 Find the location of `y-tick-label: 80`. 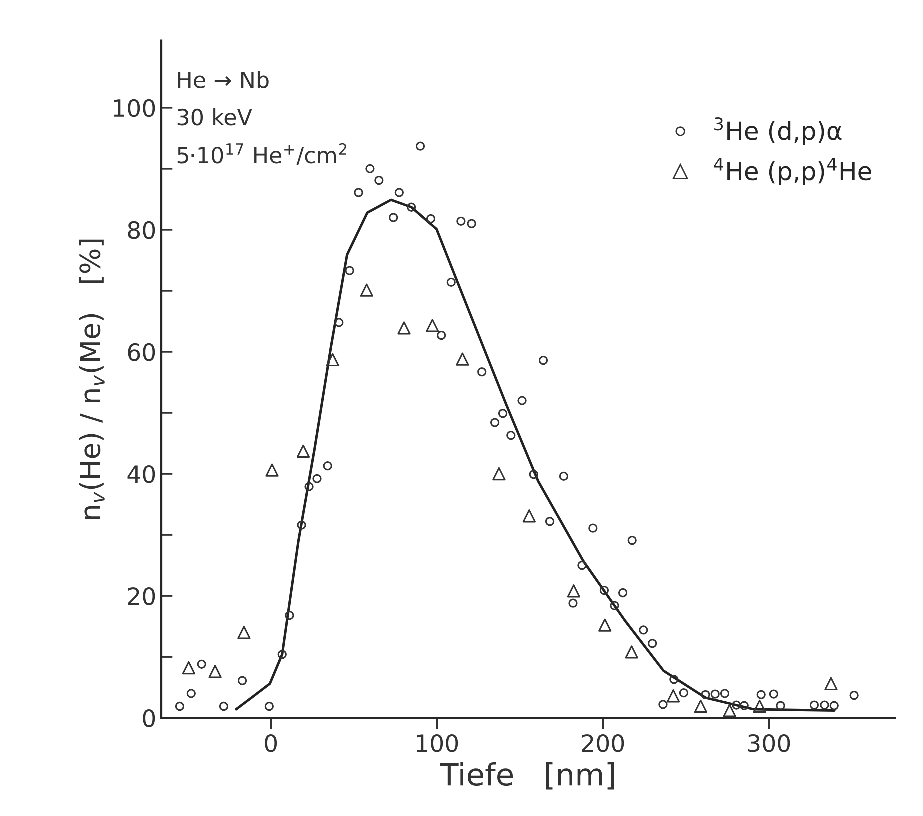

y-tick-label: 80 is located at coordinates (142, 230).